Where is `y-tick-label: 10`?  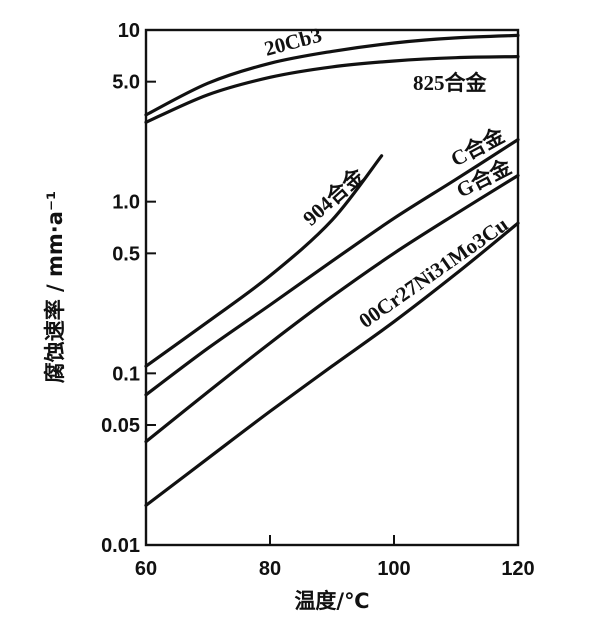 y-tick-label: 10 is located at coordinates (129, 31).